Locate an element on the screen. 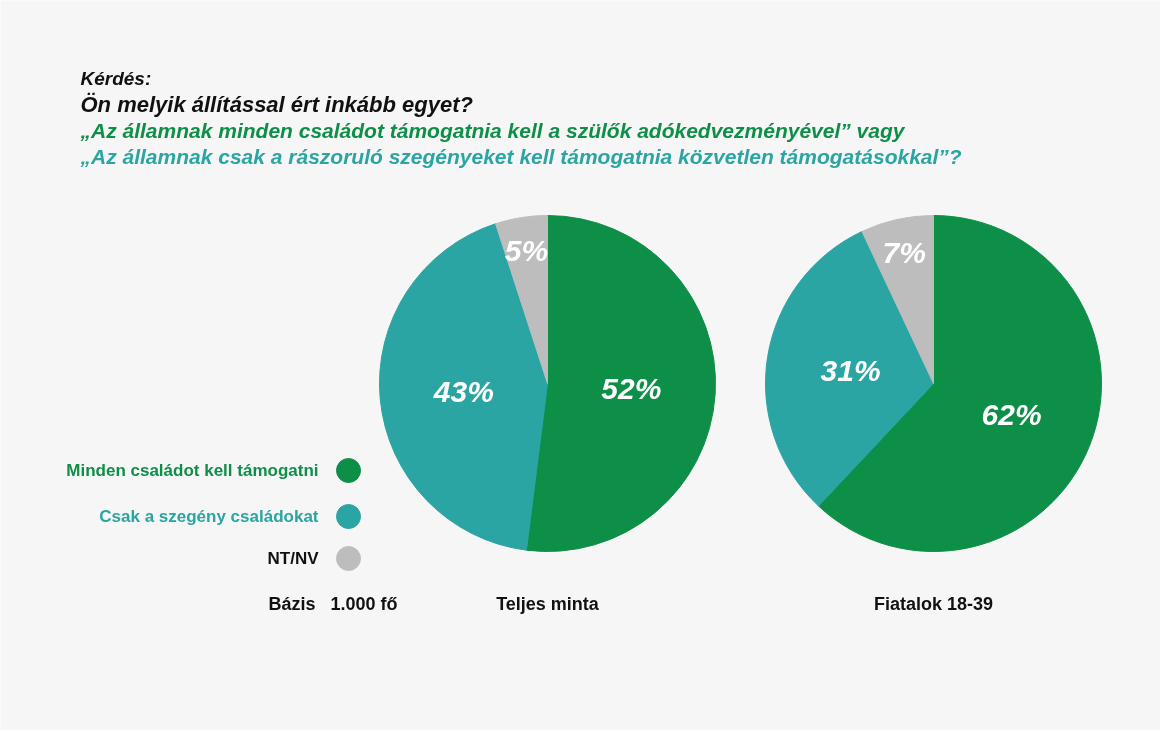  data-label: 7% is located at coordinates (904, 252).